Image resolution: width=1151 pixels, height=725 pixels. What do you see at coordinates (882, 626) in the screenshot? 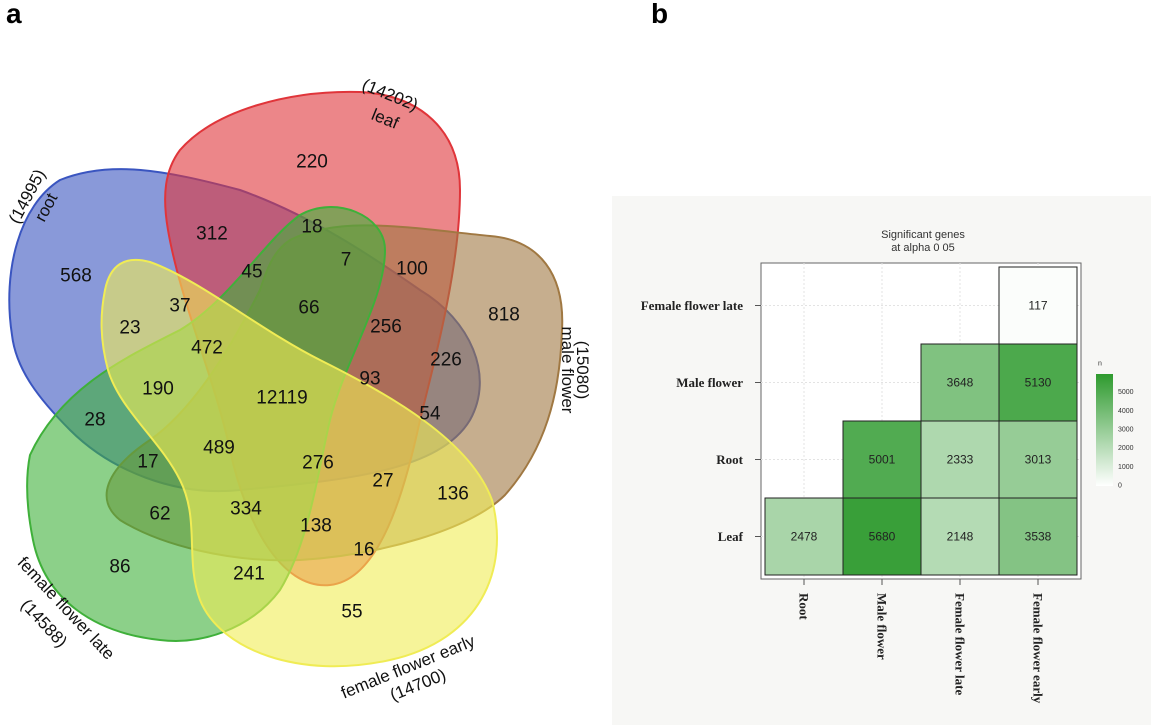
I see `heatmap-col-label: Male flower` at bounding box center [882, 626].